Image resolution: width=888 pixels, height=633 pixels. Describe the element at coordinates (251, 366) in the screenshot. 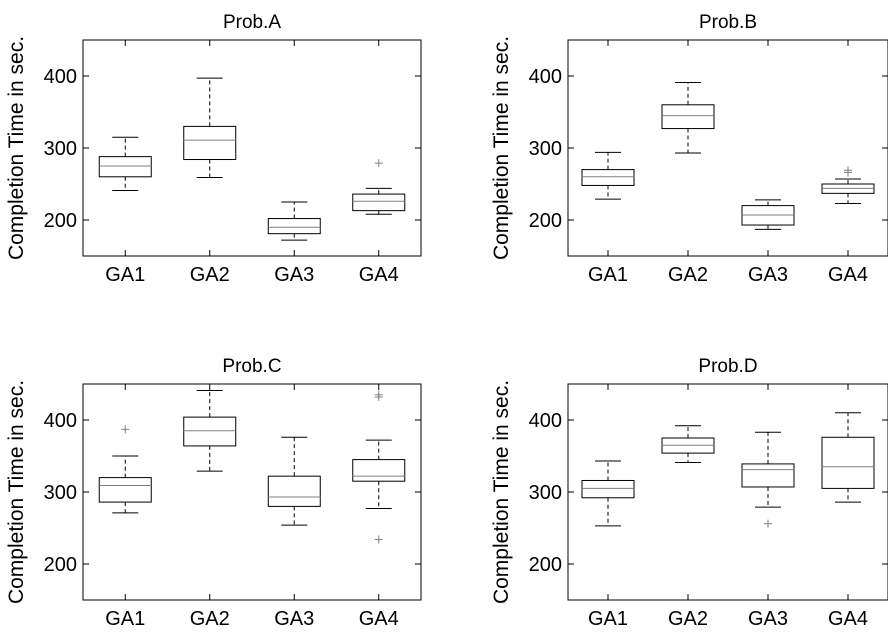

I see `chart-title: Prob.C` at that location.